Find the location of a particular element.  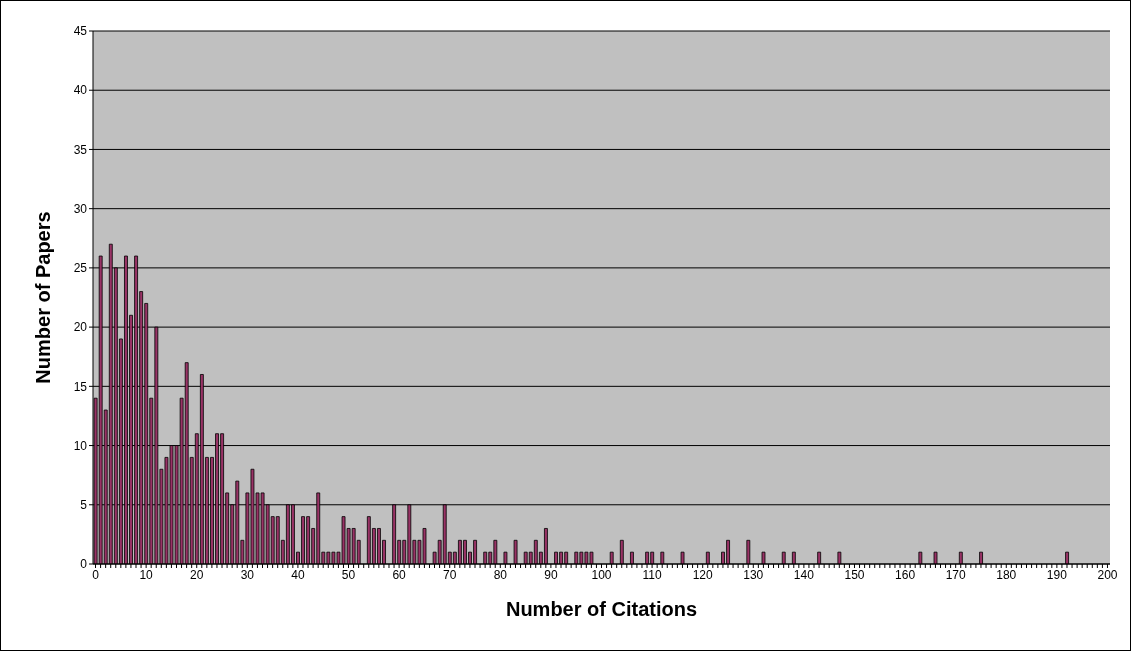

x-tick-label: 60 is located at coordinates (399, 574).